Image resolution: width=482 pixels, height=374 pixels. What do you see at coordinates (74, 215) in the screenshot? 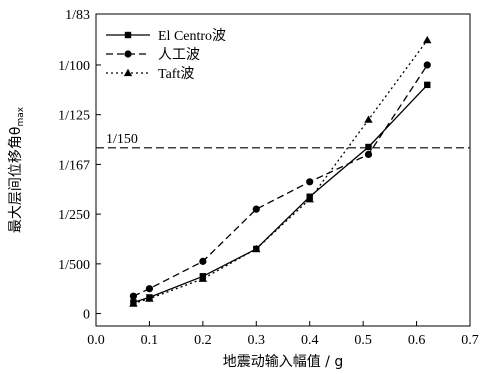
I see `y-tick-label: 1/250` at bounding box center [74, 215].